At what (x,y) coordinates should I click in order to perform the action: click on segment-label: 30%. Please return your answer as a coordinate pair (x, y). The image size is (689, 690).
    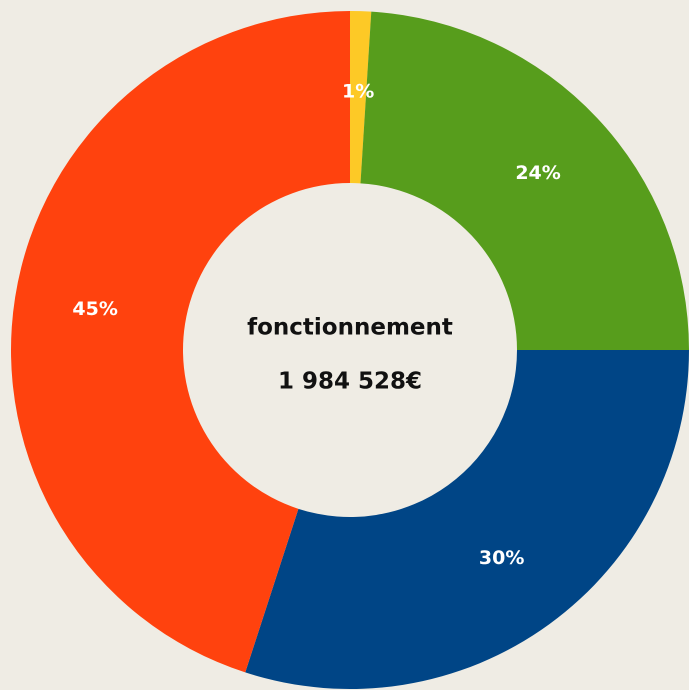
    Looking at the image, I should click on (501, 558).